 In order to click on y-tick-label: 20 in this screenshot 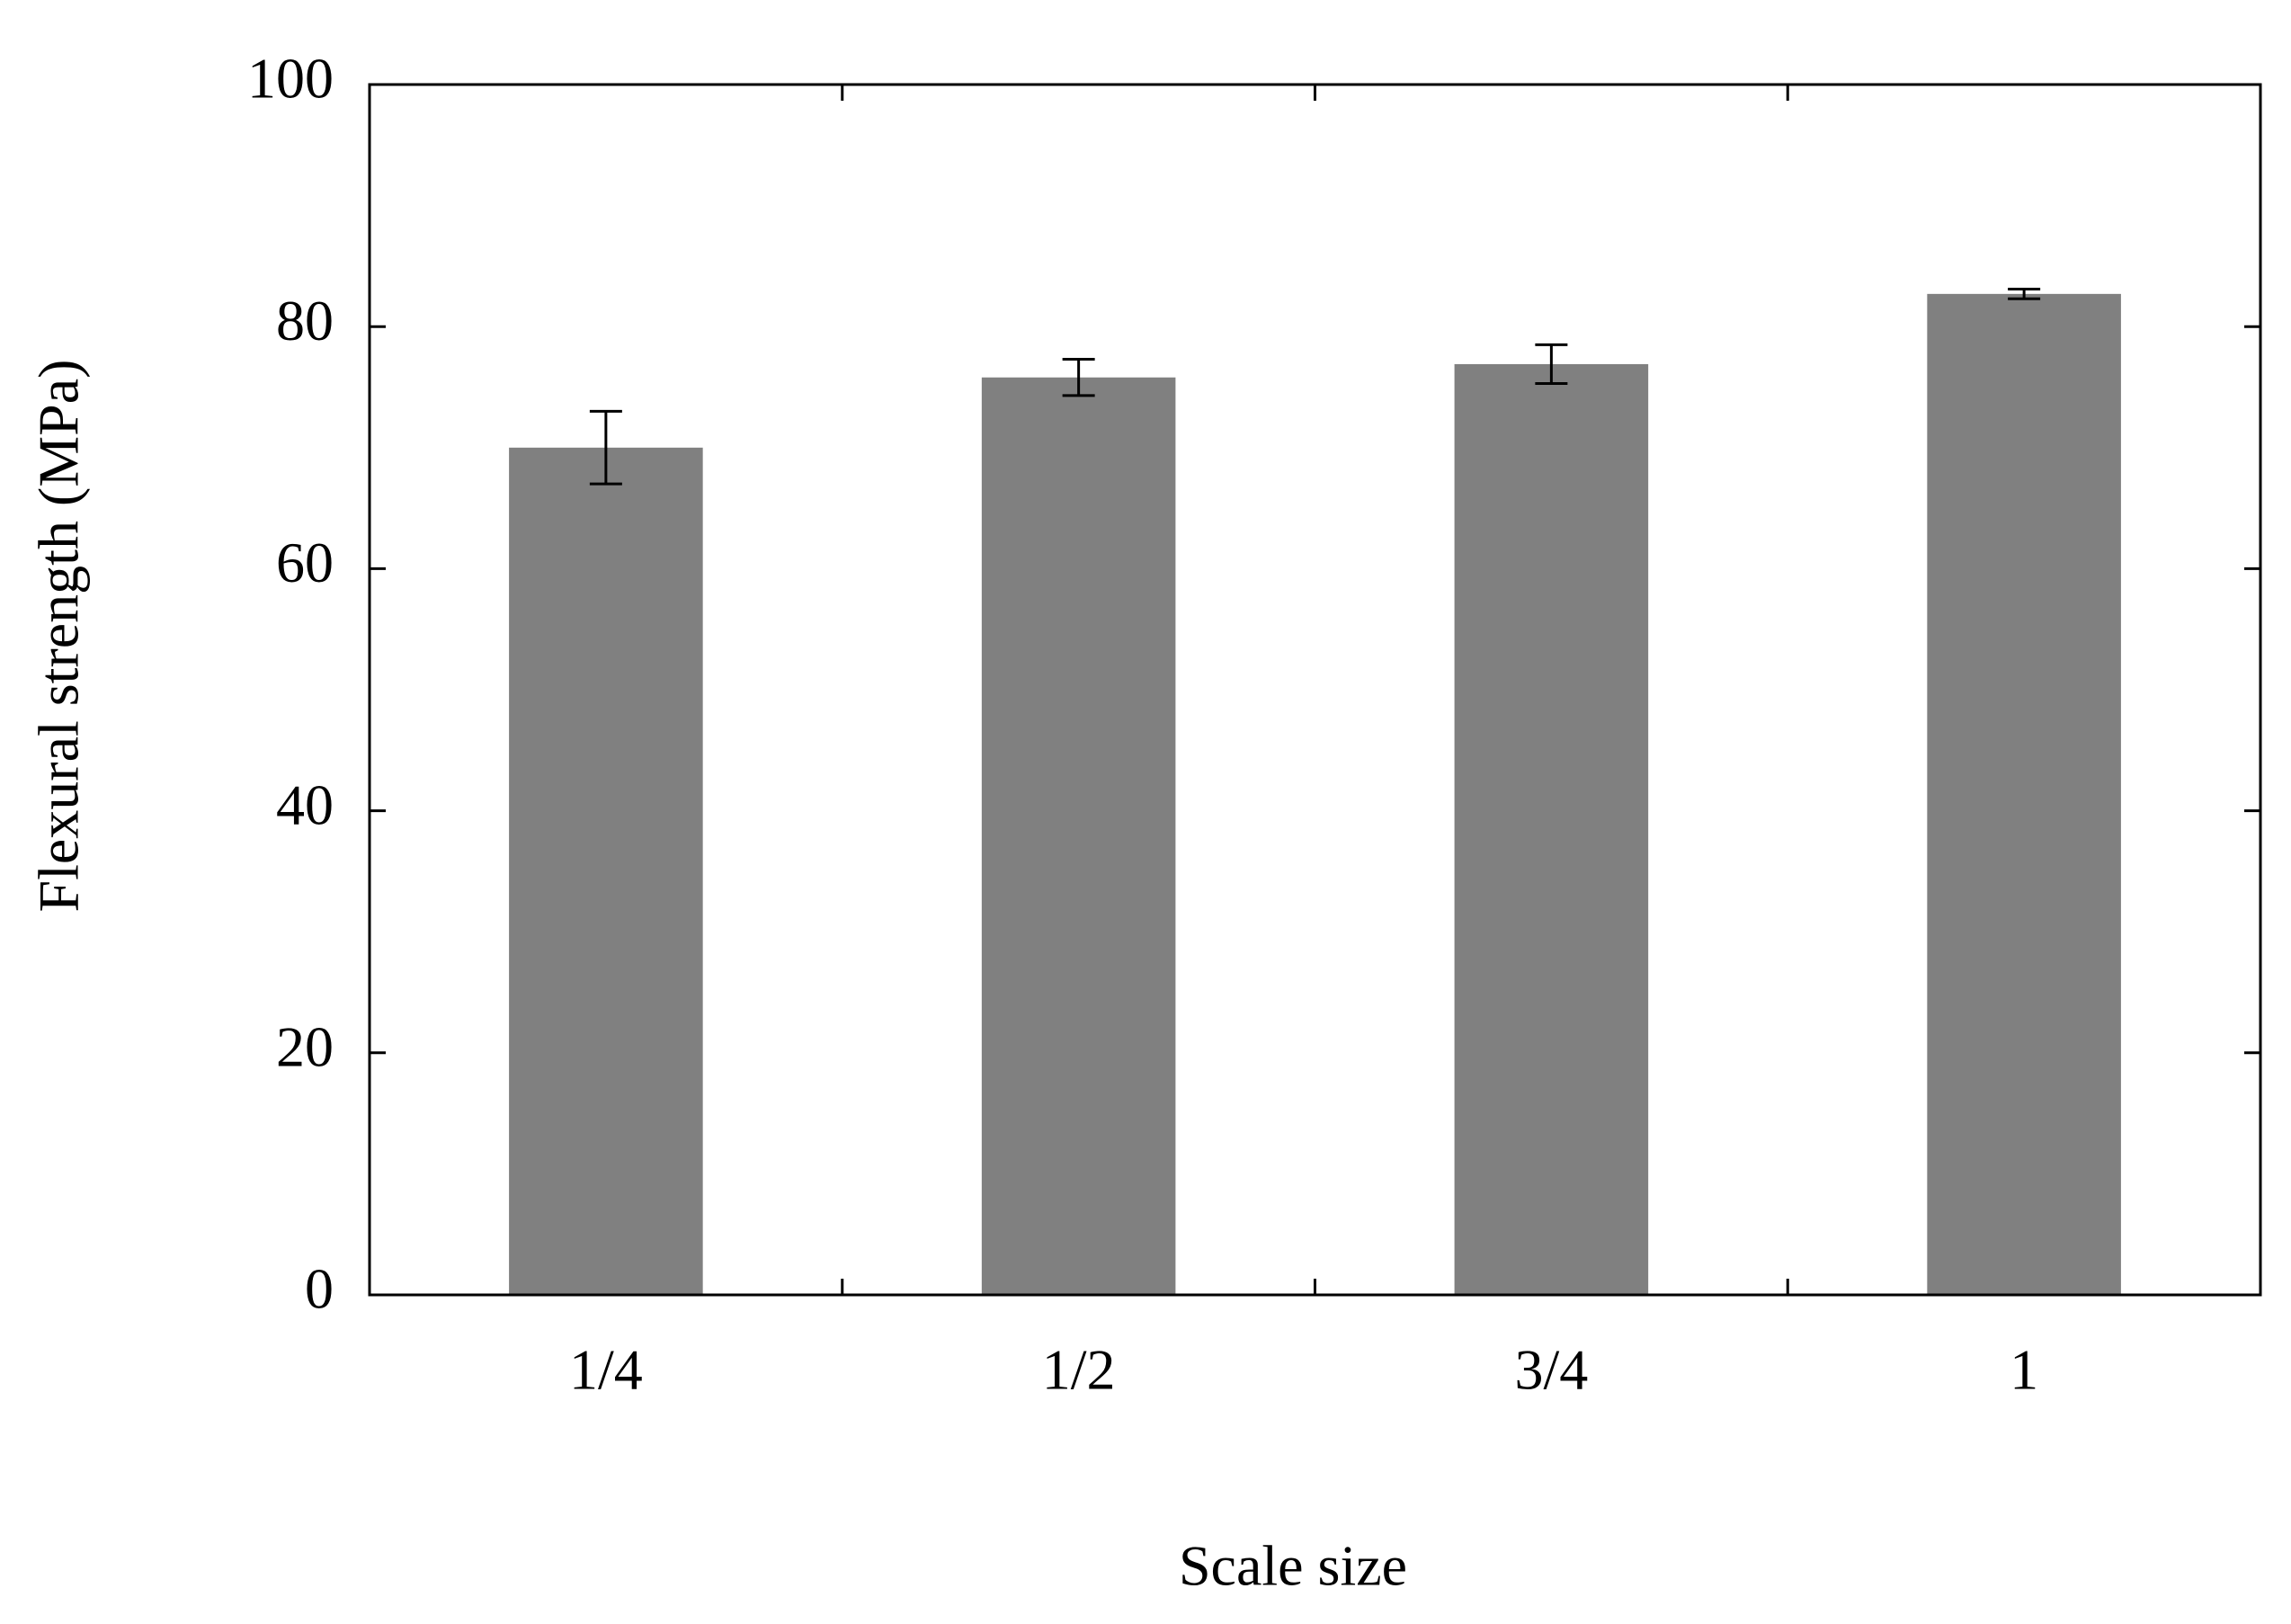, I will do `click(305, 1046)`.